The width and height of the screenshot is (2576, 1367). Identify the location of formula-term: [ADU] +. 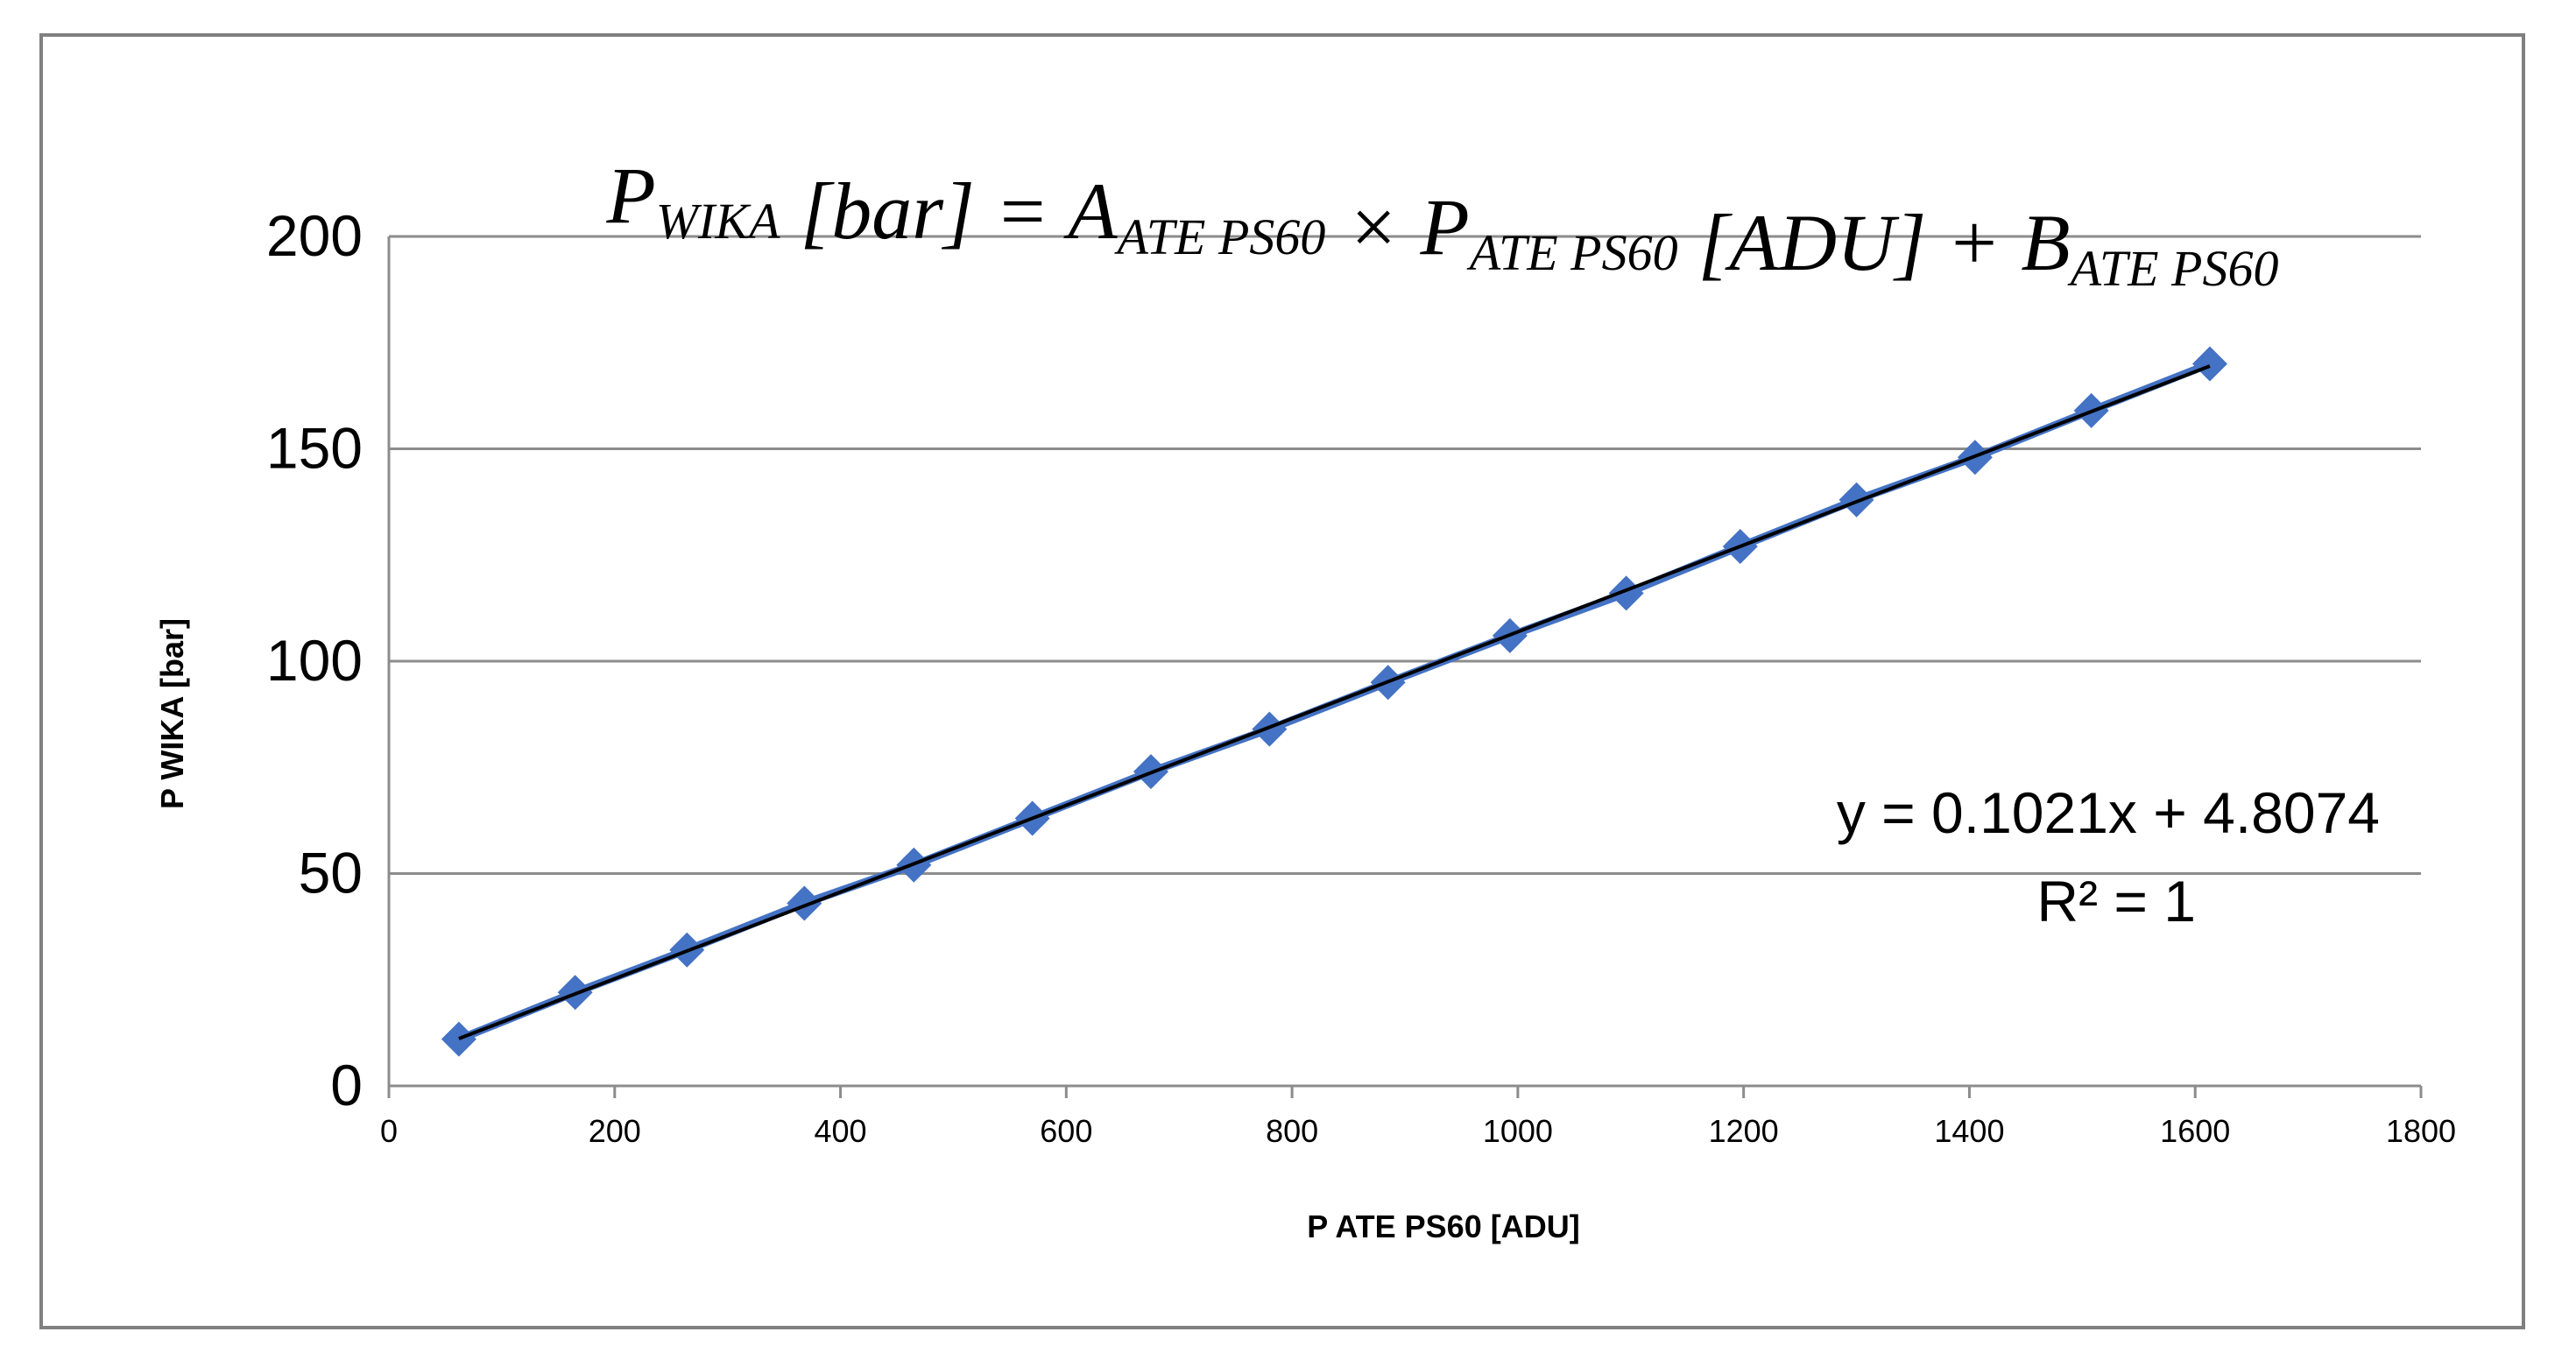
(1850, 242).